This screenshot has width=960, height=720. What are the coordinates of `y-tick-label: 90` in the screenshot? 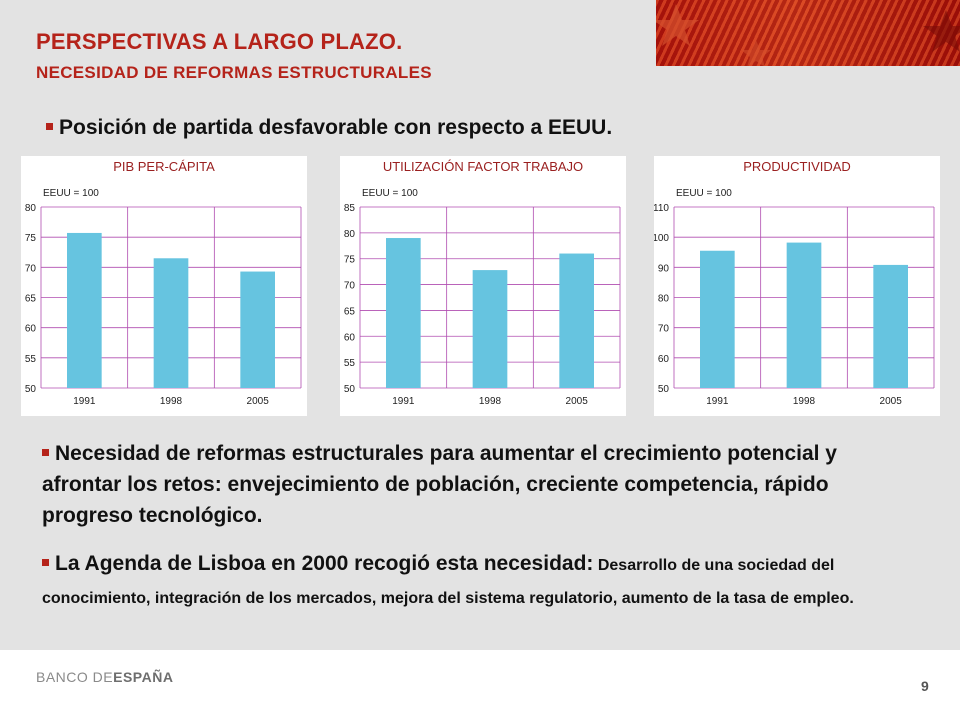 It's located at (664, 268).